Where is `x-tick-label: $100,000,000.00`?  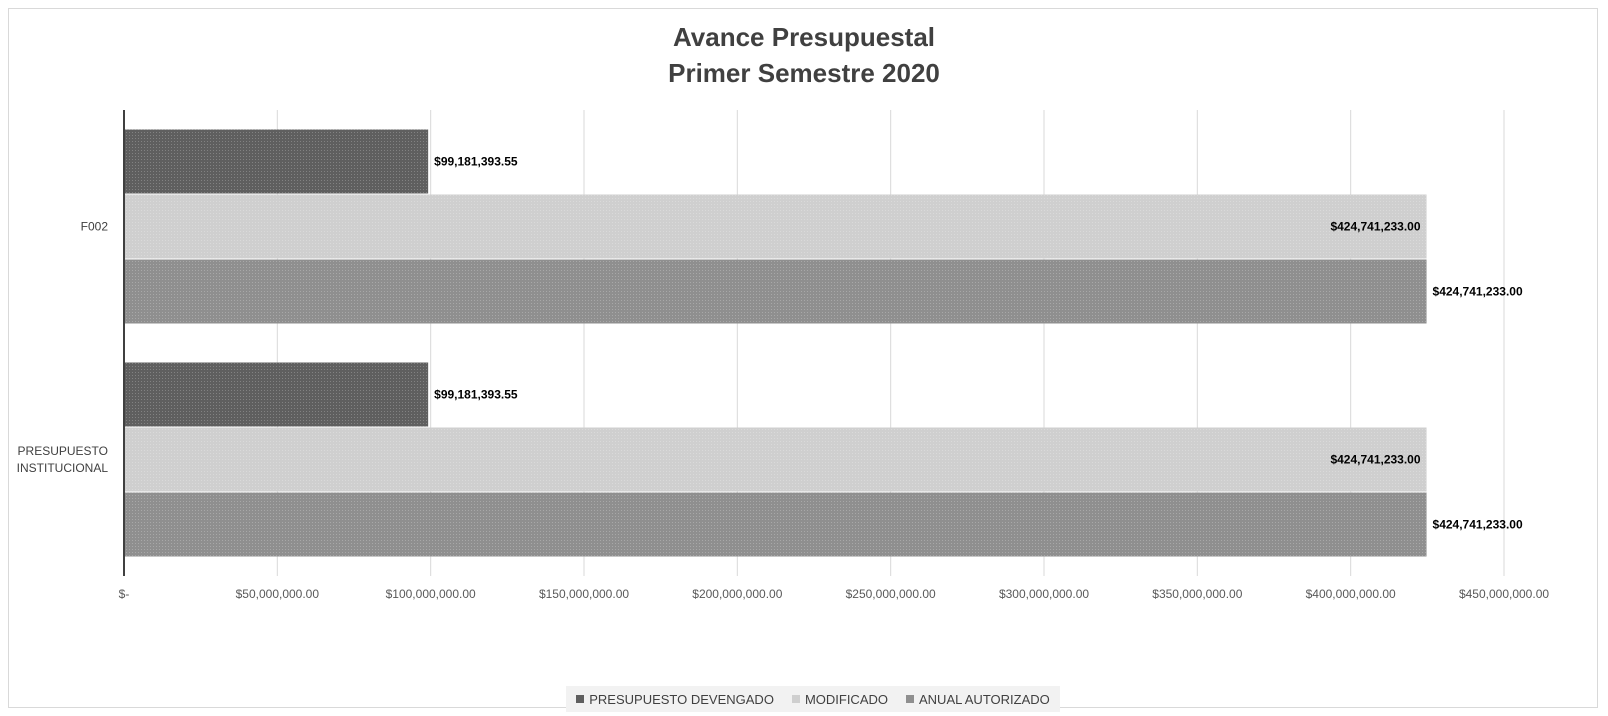 x-tick-label: $100,000,000.00 is located at coordinates (431, 594).